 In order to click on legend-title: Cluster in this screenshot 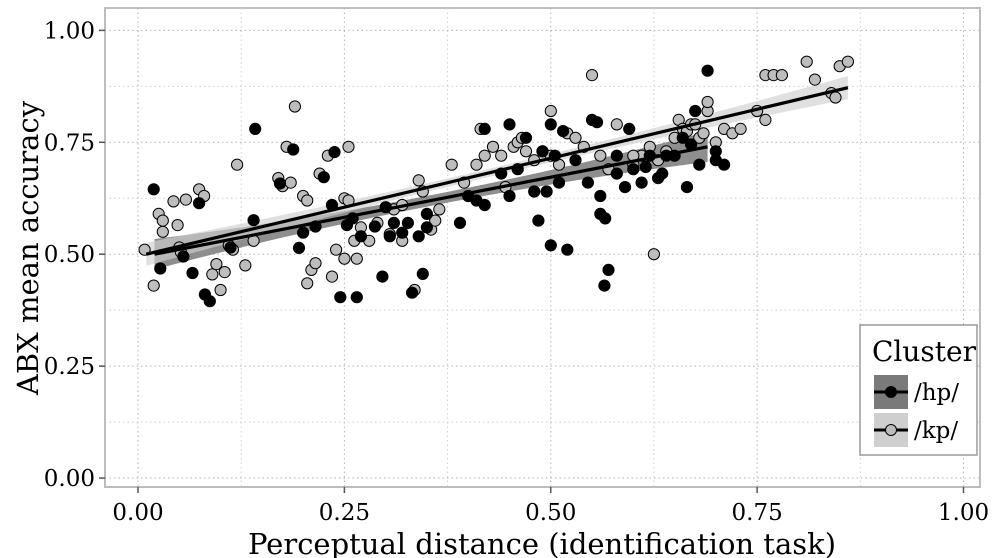, I will do `click(924, 351)`.